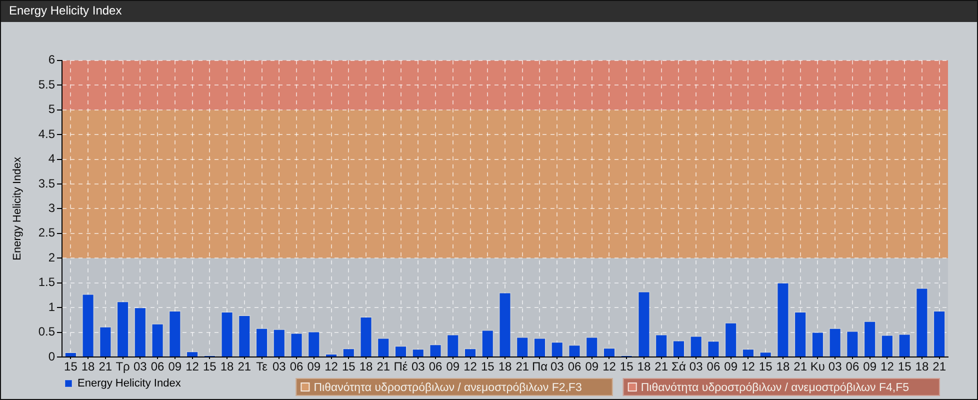 Image resolution: width=978 pixels, height=400 pixels. What do you see at coordinates (540, 367) in the screenshot?
I see `x-tick-label: Πα` at bounding box center [540, 367].